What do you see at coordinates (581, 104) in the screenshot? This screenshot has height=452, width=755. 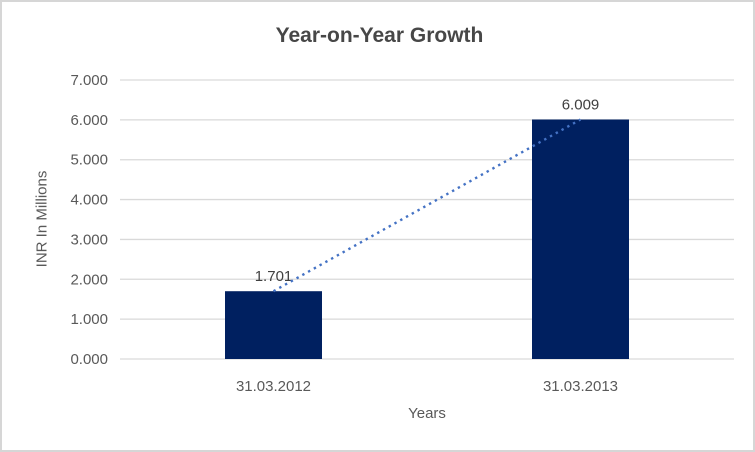 I see `bar-value-label: 6.009` at bounding box center [581, 104].